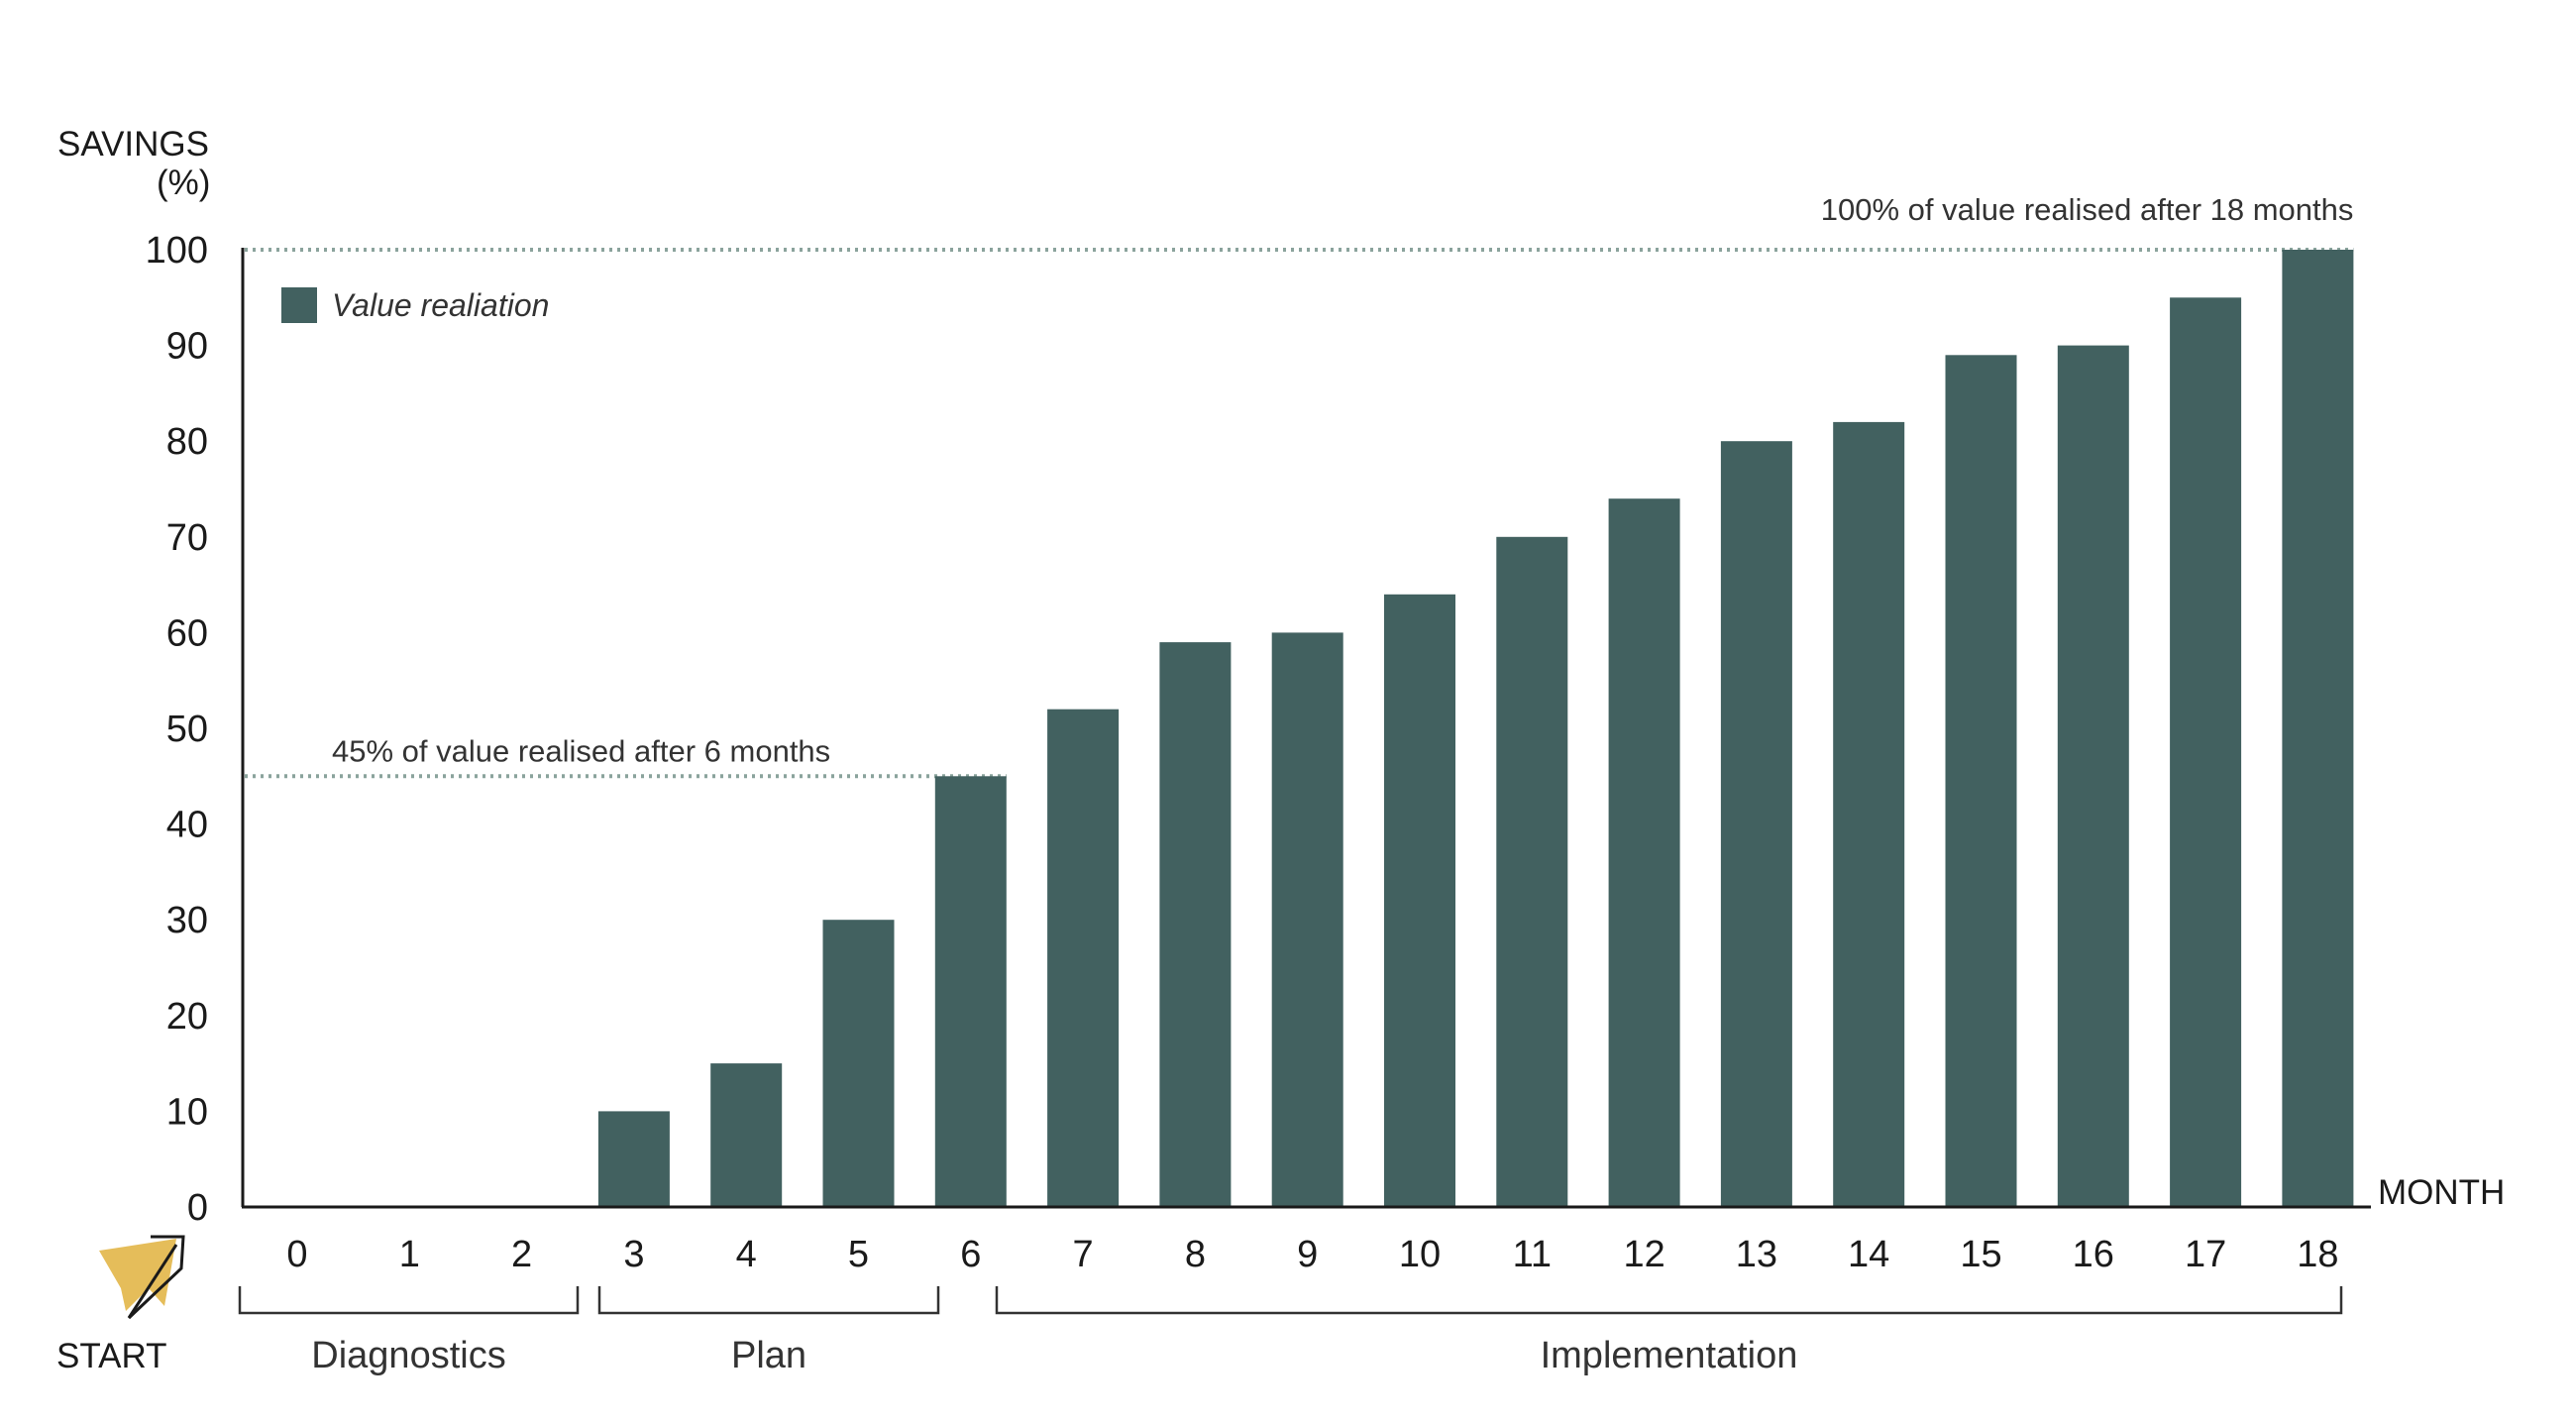 The height and width of the screenshot is (1424, 2576). What do you see at coordinates (187, 825) in the screenshot?
I see `y-tick-label: 40` at bounding box center [187, 825].